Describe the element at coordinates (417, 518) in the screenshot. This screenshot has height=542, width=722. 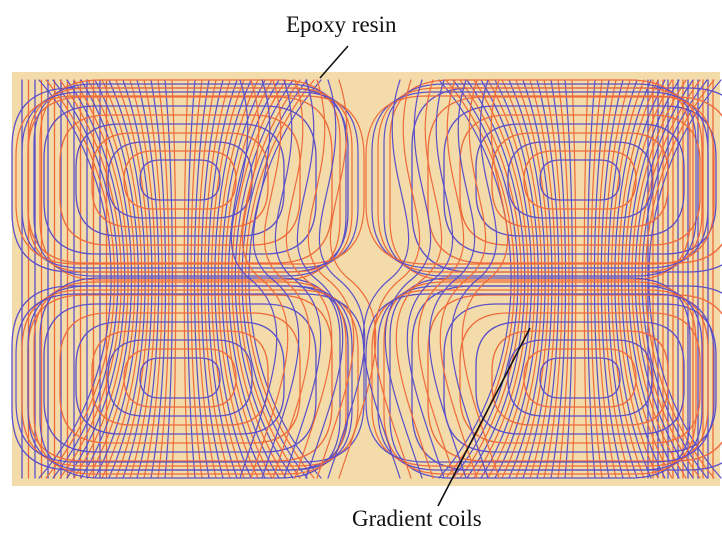
I see `gradient-coils-label: Gradient coils` at that location.